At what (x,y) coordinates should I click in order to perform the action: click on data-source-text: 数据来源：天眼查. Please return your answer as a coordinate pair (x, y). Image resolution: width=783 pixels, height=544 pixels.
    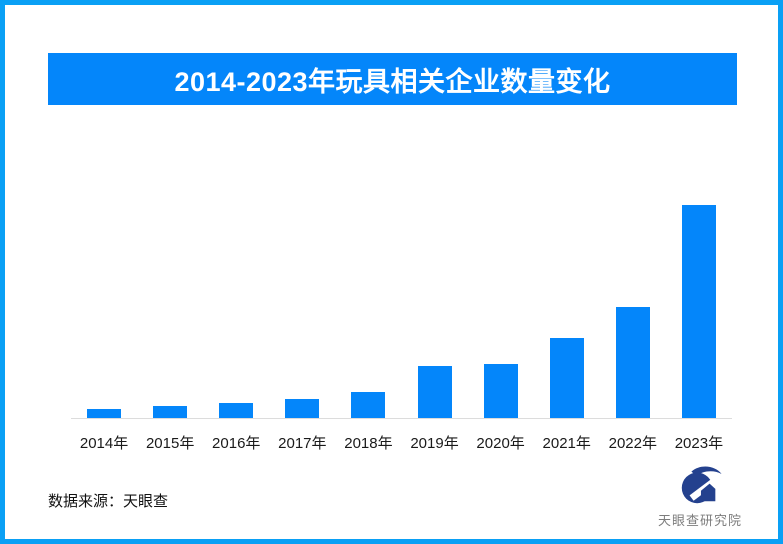
    Looking at the image, I should click on (108, 501).